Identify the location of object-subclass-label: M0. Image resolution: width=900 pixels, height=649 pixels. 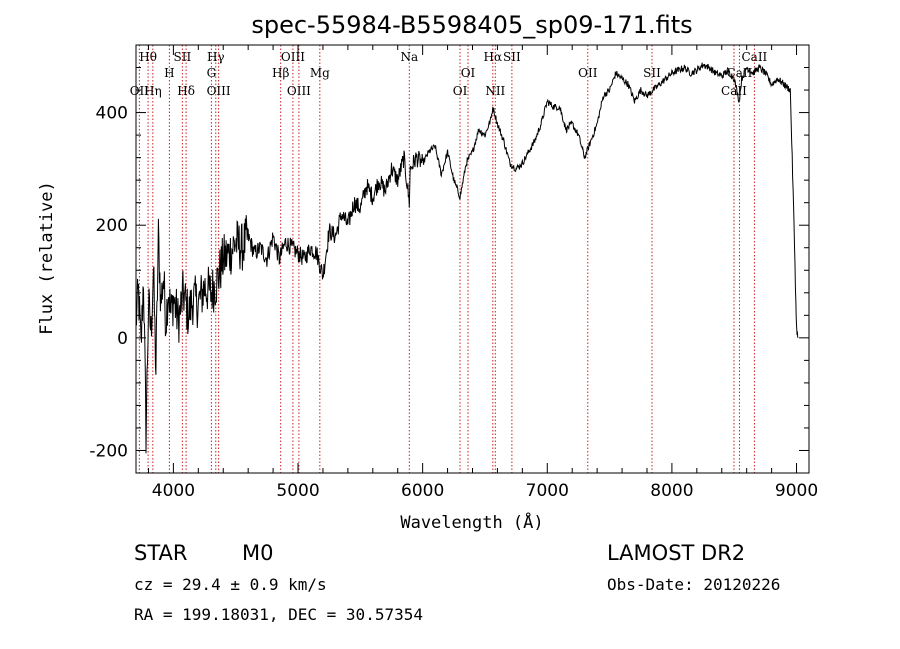
(257, 553).